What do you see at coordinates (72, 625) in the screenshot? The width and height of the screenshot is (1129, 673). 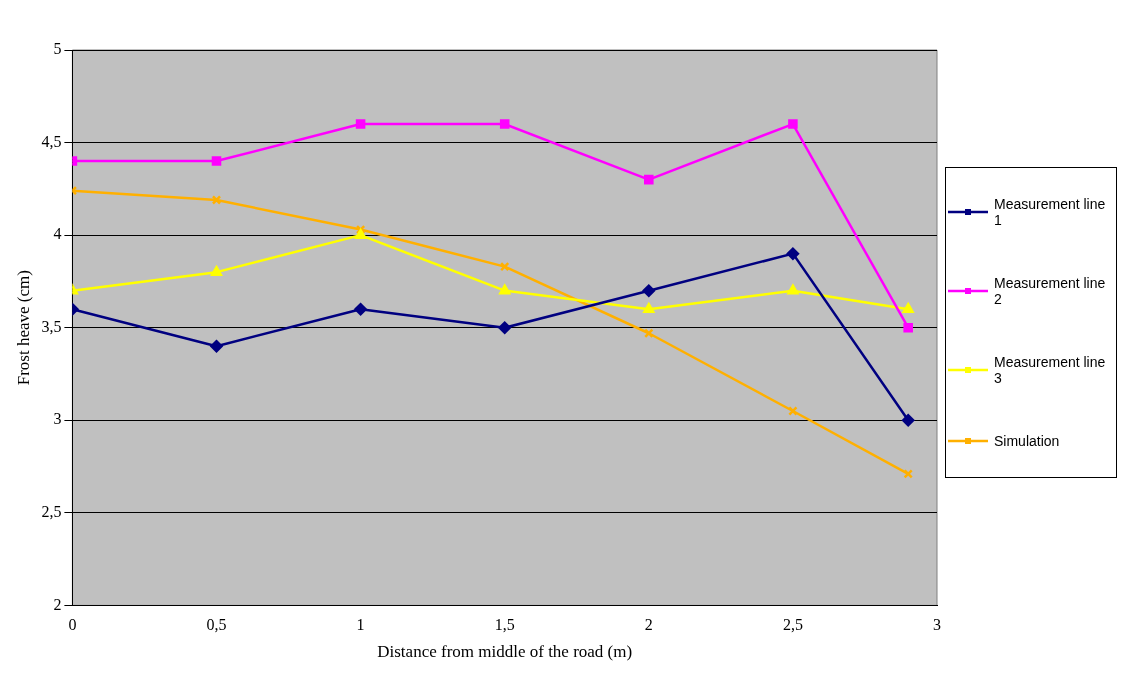 I see `x-tick-label: 0` at bounding box center [72, 625].